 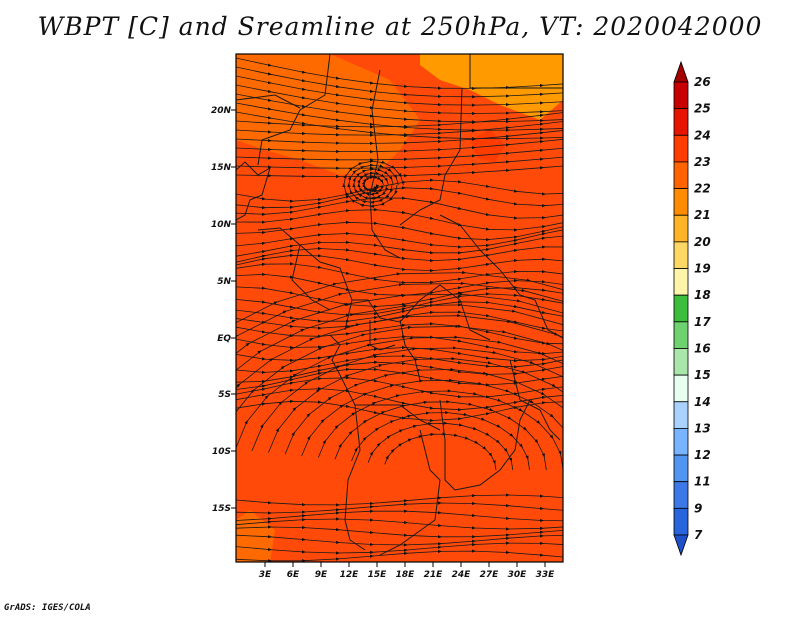 I want to click on colorbar-bottom-arrow, so click(x=681, y=545).